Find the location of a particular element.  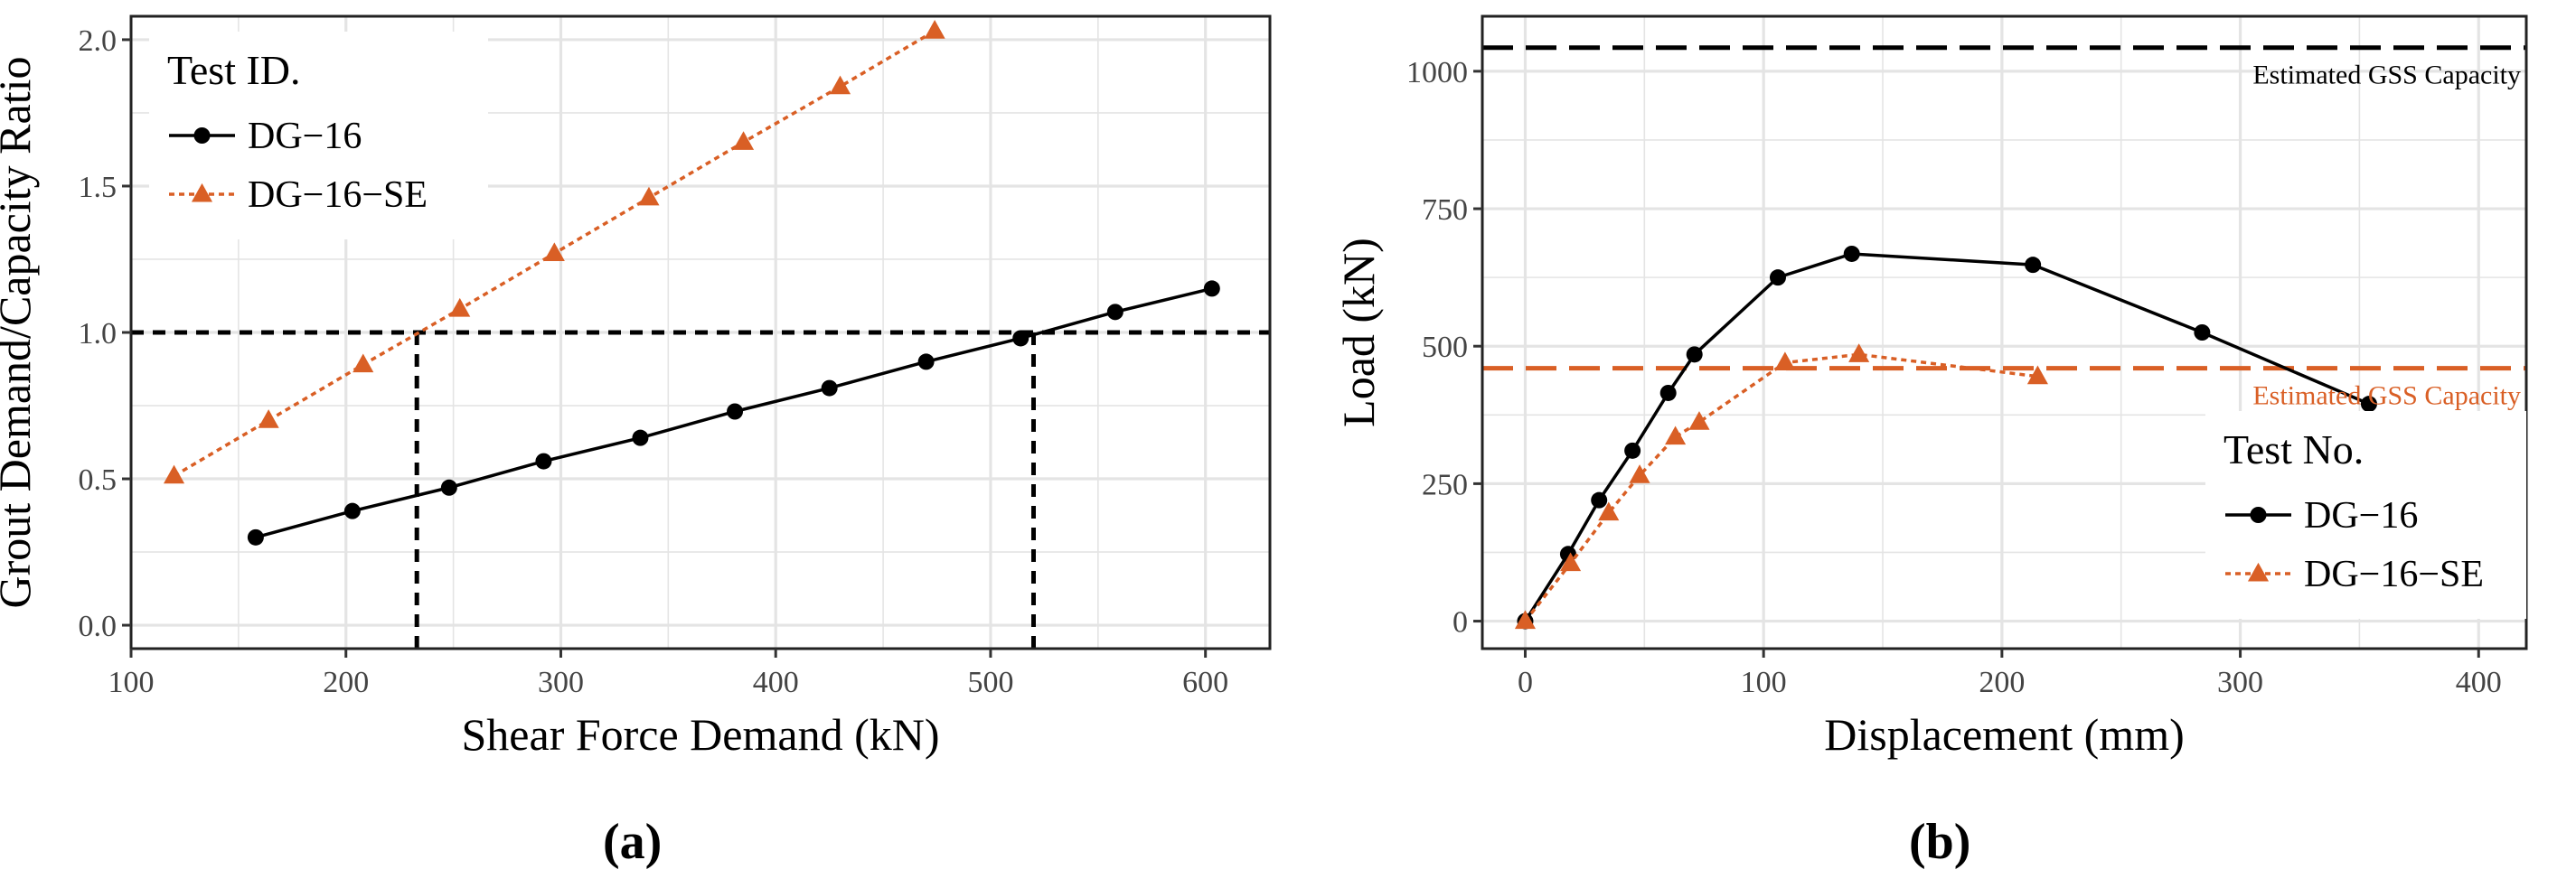

reference-line-label-1: Estimated GSS Capacity is located at coordinates (2386, 396).